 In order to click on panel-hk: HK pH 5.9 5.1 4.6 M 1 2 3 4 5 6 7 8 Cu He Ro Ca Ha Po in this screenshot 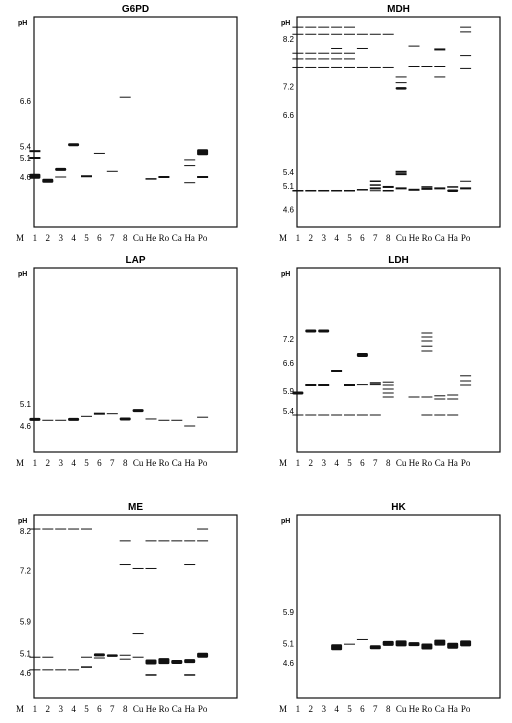, I will do `click(390, 608)`.